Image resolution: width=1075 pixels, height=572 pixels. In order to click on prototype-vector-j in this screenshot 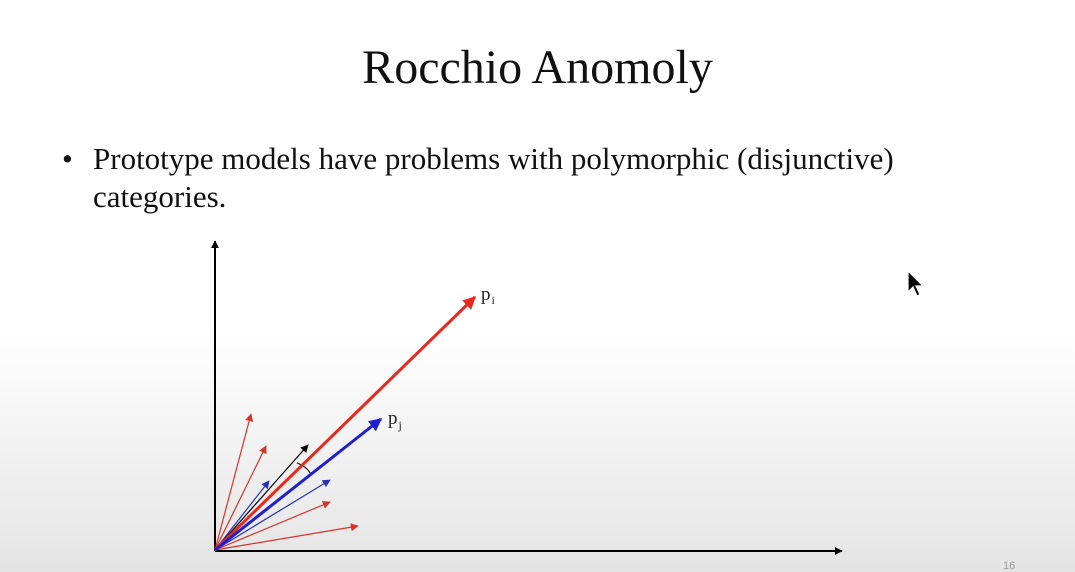, I will do `click(298, 484)`.